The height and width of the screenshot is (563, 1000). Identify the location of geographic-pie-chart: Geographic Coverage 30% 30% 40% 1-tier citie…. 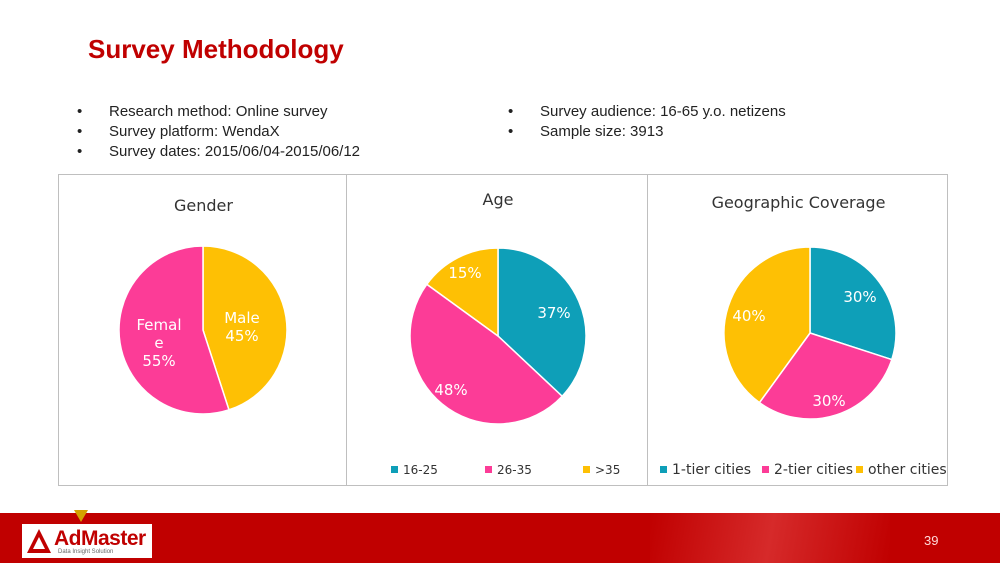
(803, 335).